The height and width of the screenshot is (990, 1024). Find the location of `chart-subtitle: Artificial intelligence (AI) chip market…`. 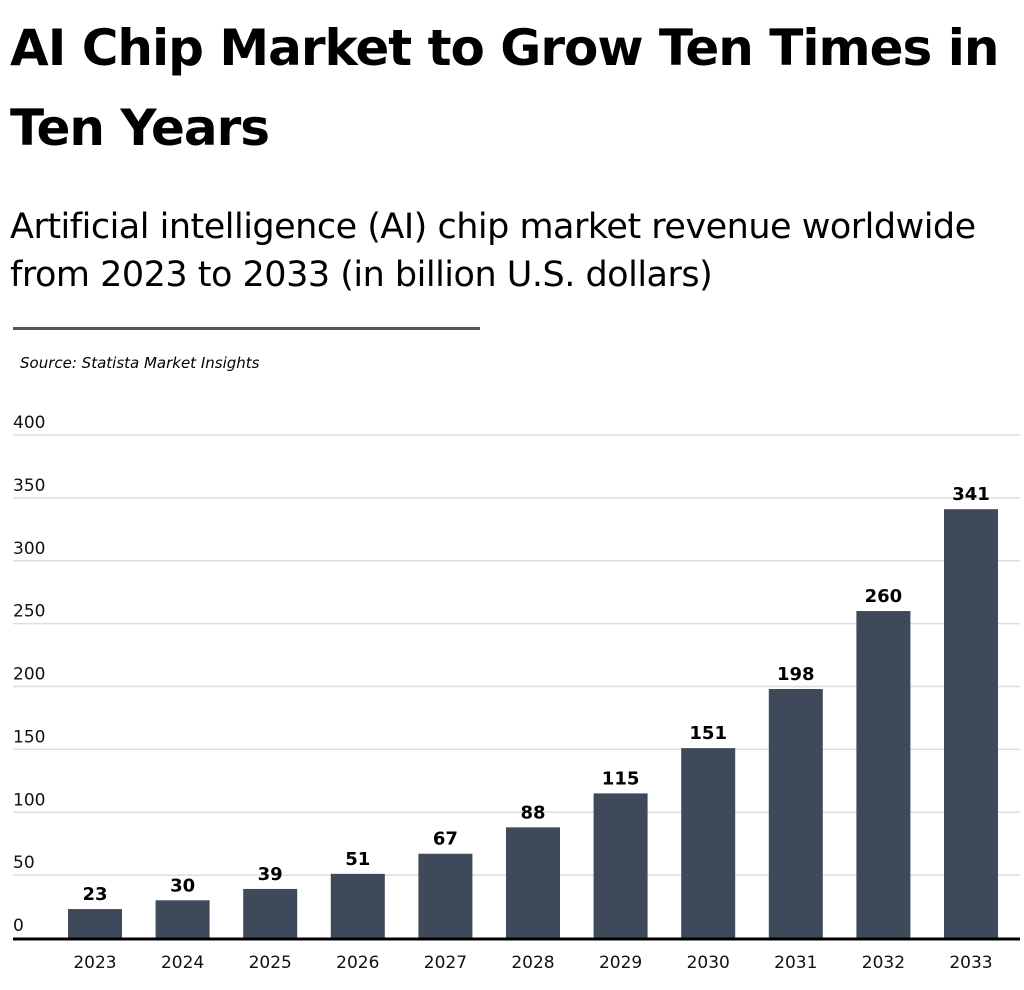

chart-subtitle: Artificial intelligence (AI) chip market… is located at coordinates (493, 251).